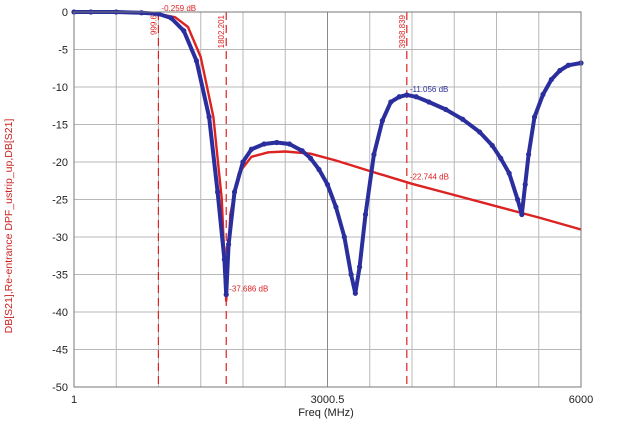  I want to click on y-tick-label: -5, so click(63, 51).